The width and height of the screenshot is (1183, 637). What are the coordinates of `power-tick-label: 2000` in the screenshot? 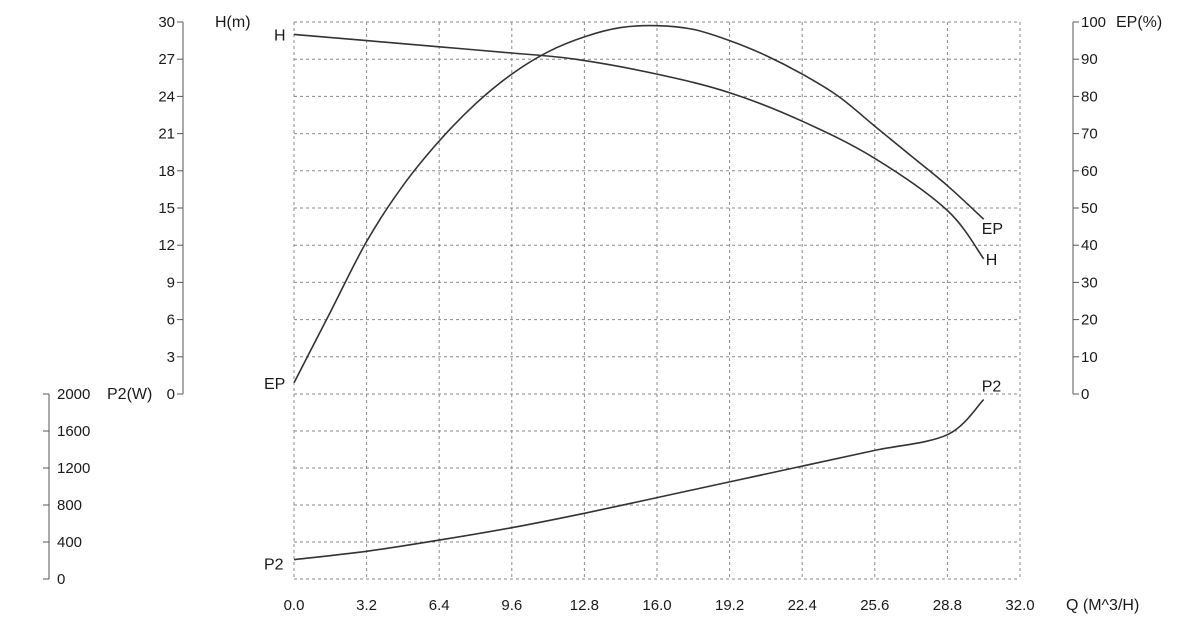 It's located at (73, 394).